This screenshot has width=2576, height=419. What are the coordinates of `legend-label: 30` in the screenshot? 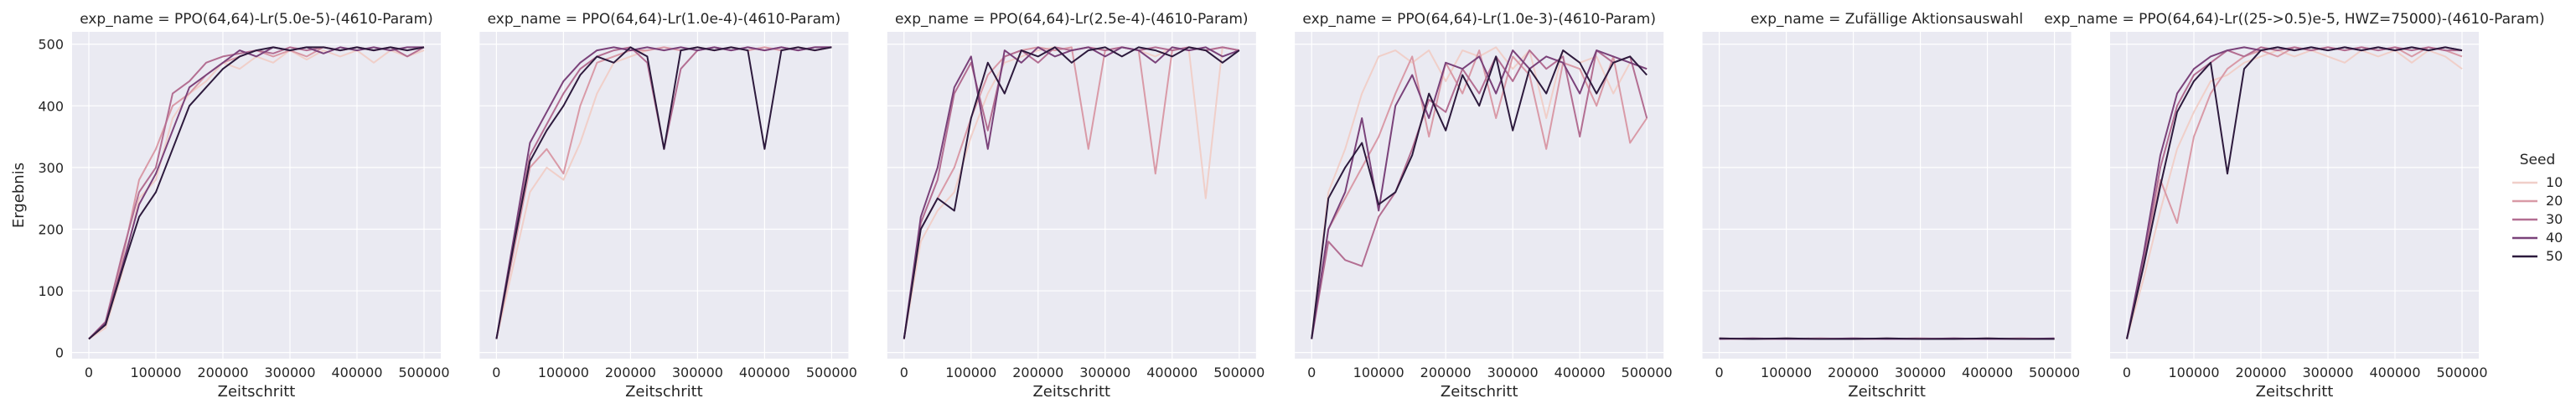 It's located at (2554, 219).